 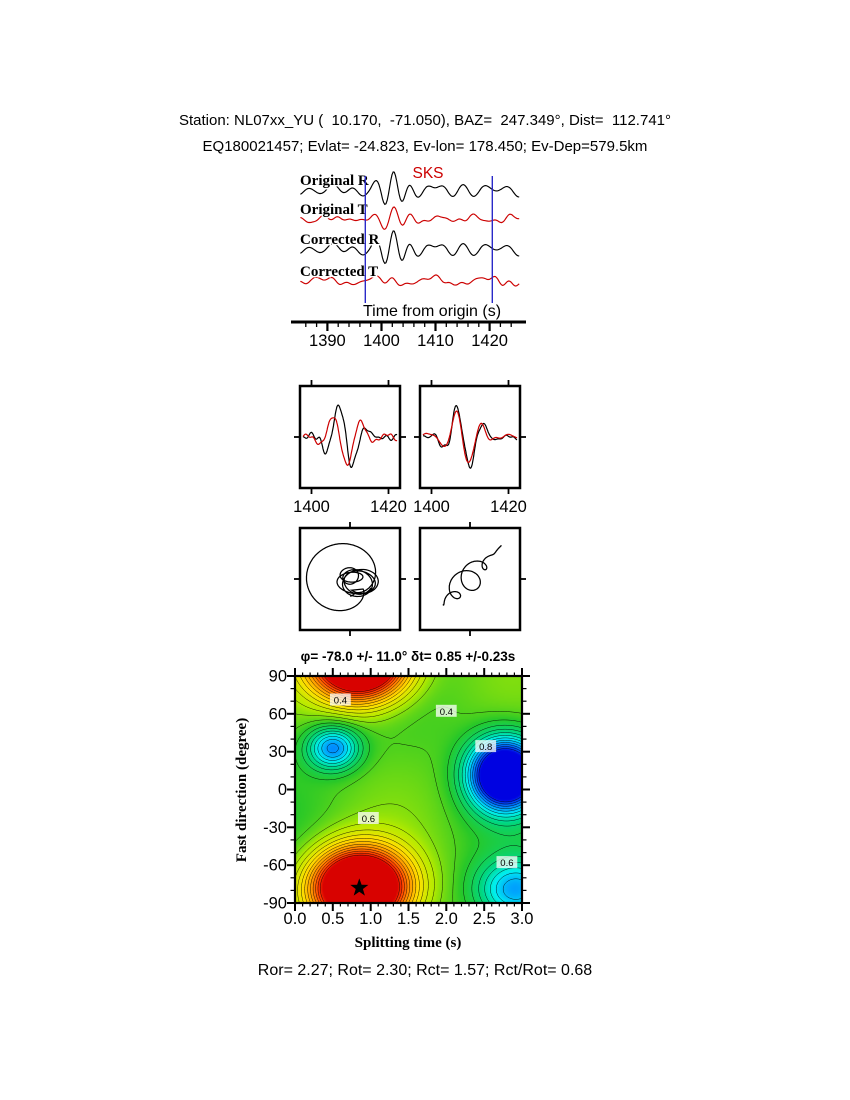 I want to click on splitting-error-surface-heatmap, so click(x=408, y=789).